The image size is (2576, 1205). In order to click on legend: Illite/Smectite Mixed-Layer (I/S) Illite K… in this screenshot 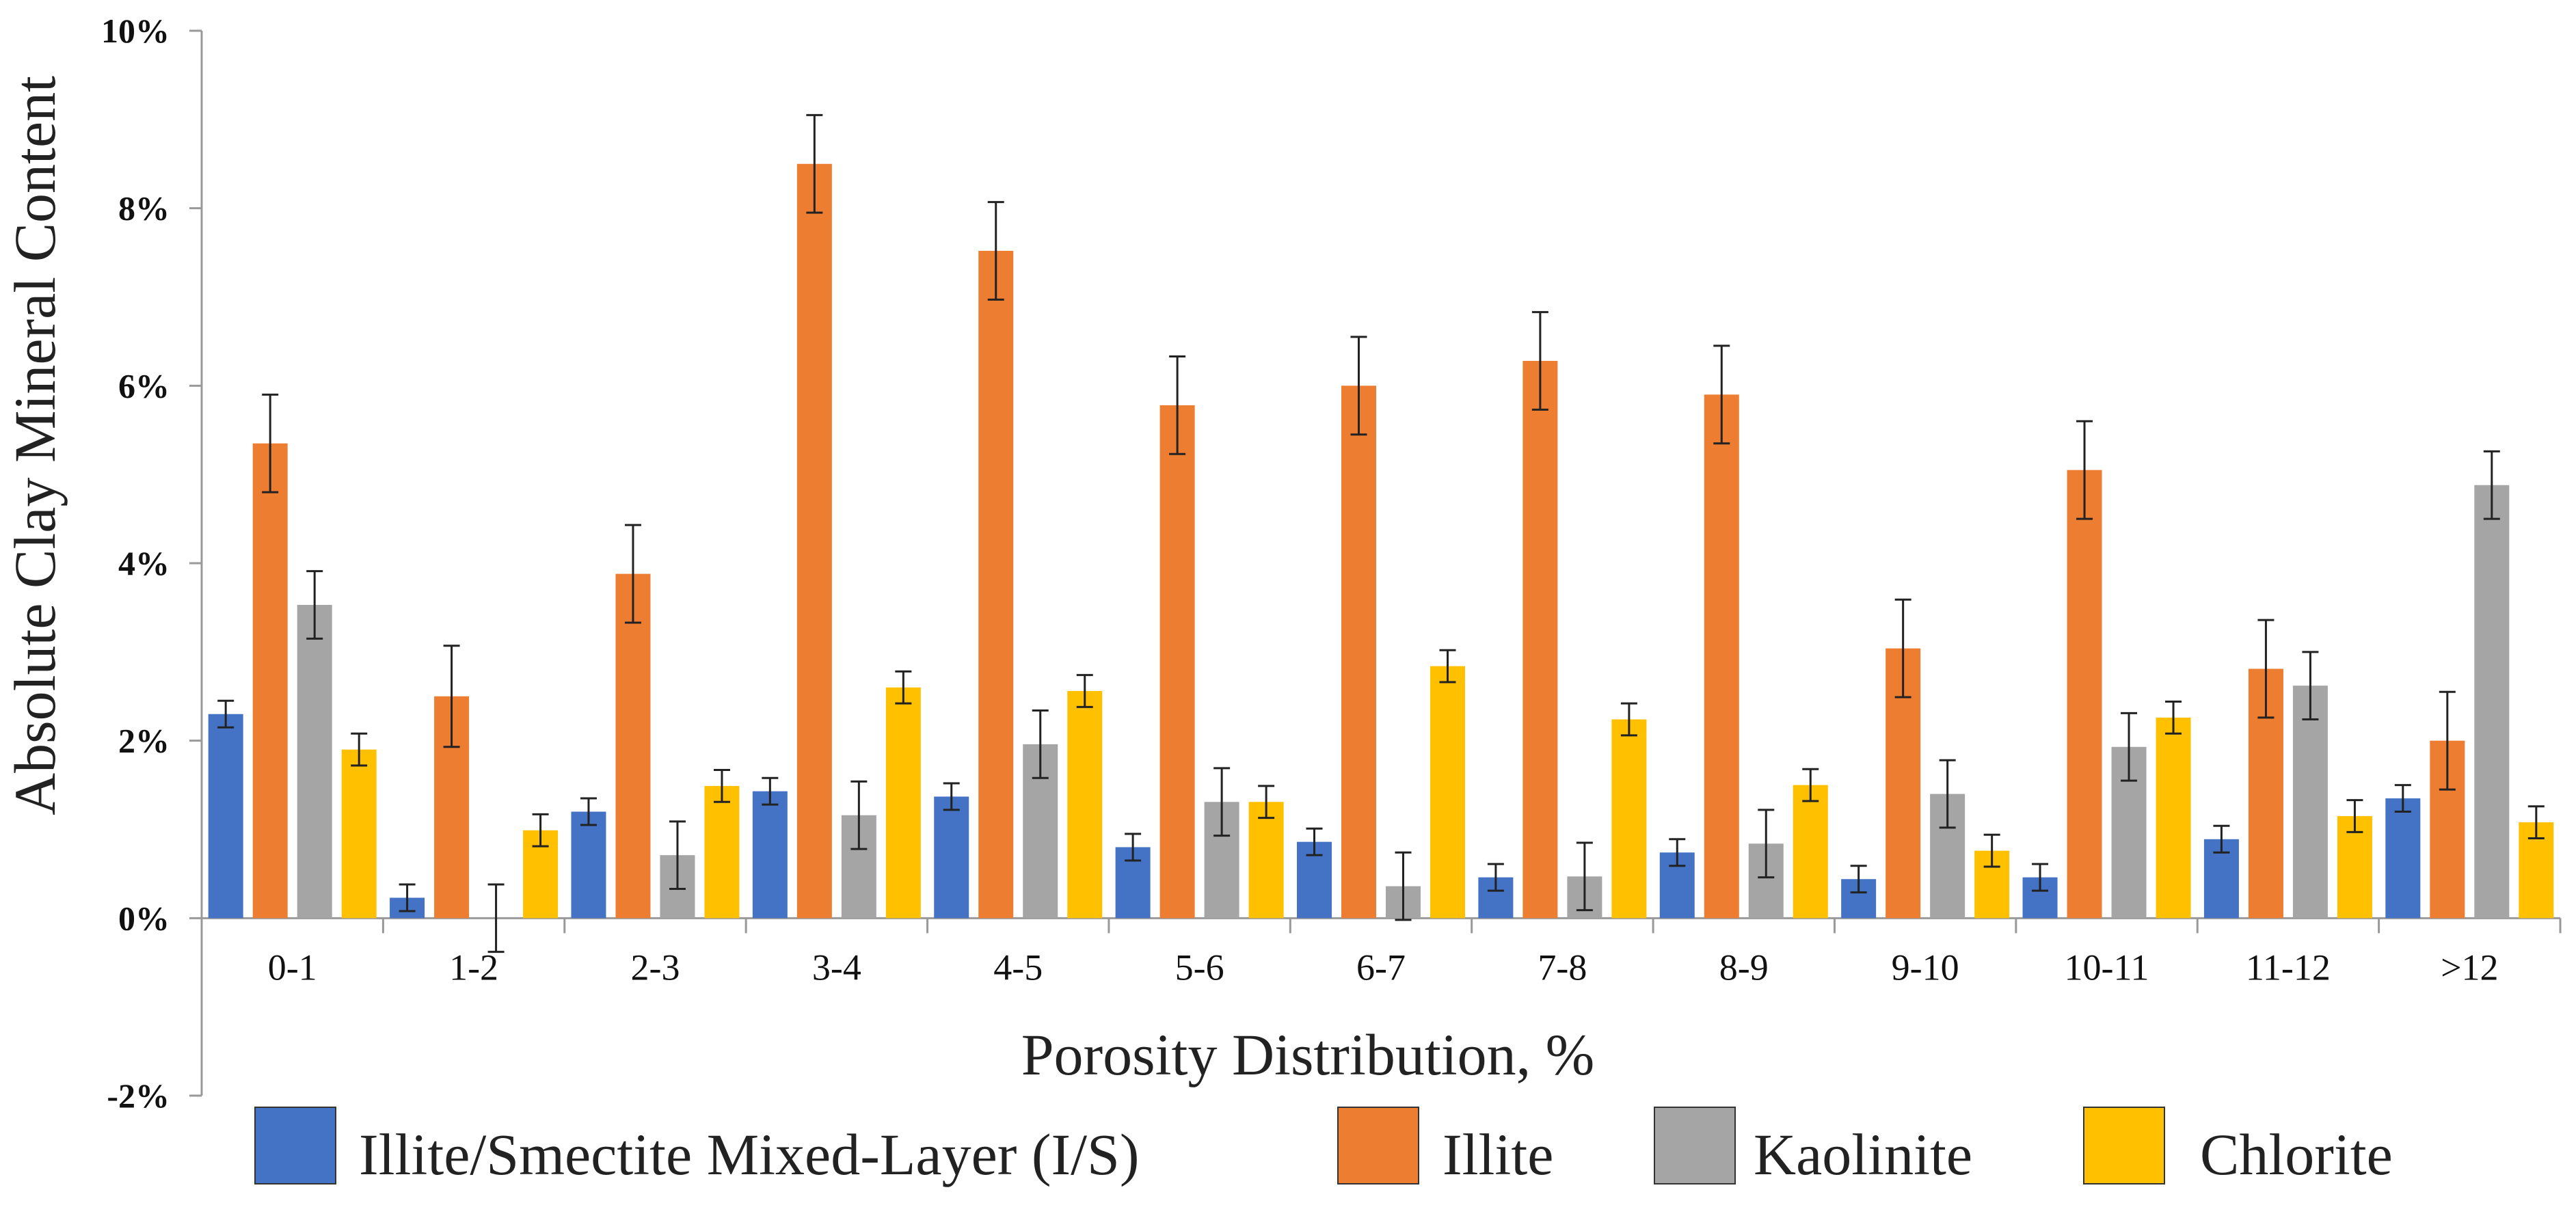, I will do `click(1323, 1147)`.